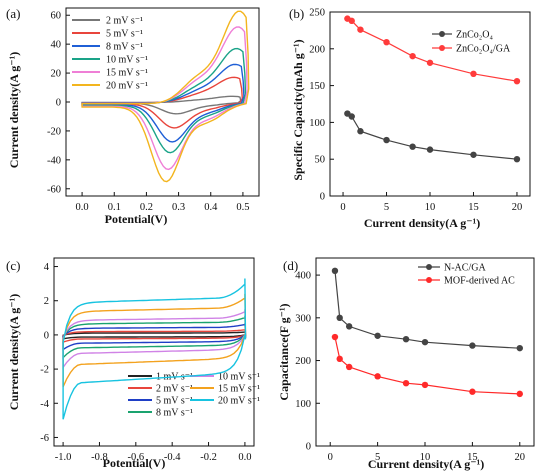  Describe the element at coordinates (330, 457) in the screenshot. I see `x-tick-label: 0` at that location.